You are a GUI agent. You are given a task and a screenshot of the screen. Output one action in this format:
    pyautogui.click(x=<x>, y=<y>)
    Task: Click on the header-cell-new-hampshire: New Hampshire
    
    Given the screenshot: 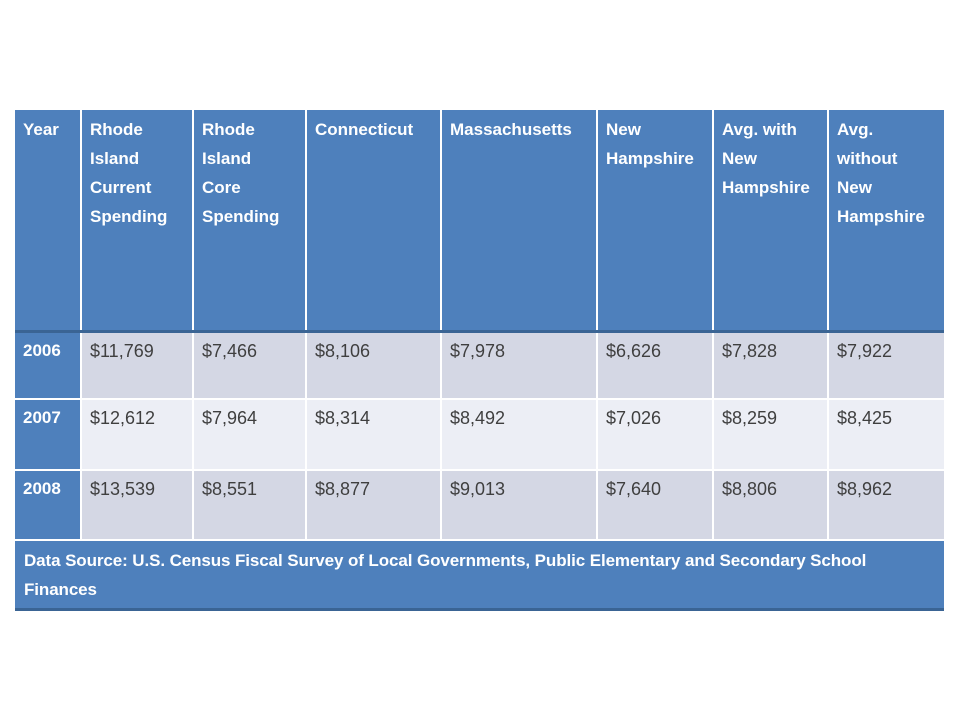 What is the action you would take?
    pyautogui.click(x=656, y=220)
    